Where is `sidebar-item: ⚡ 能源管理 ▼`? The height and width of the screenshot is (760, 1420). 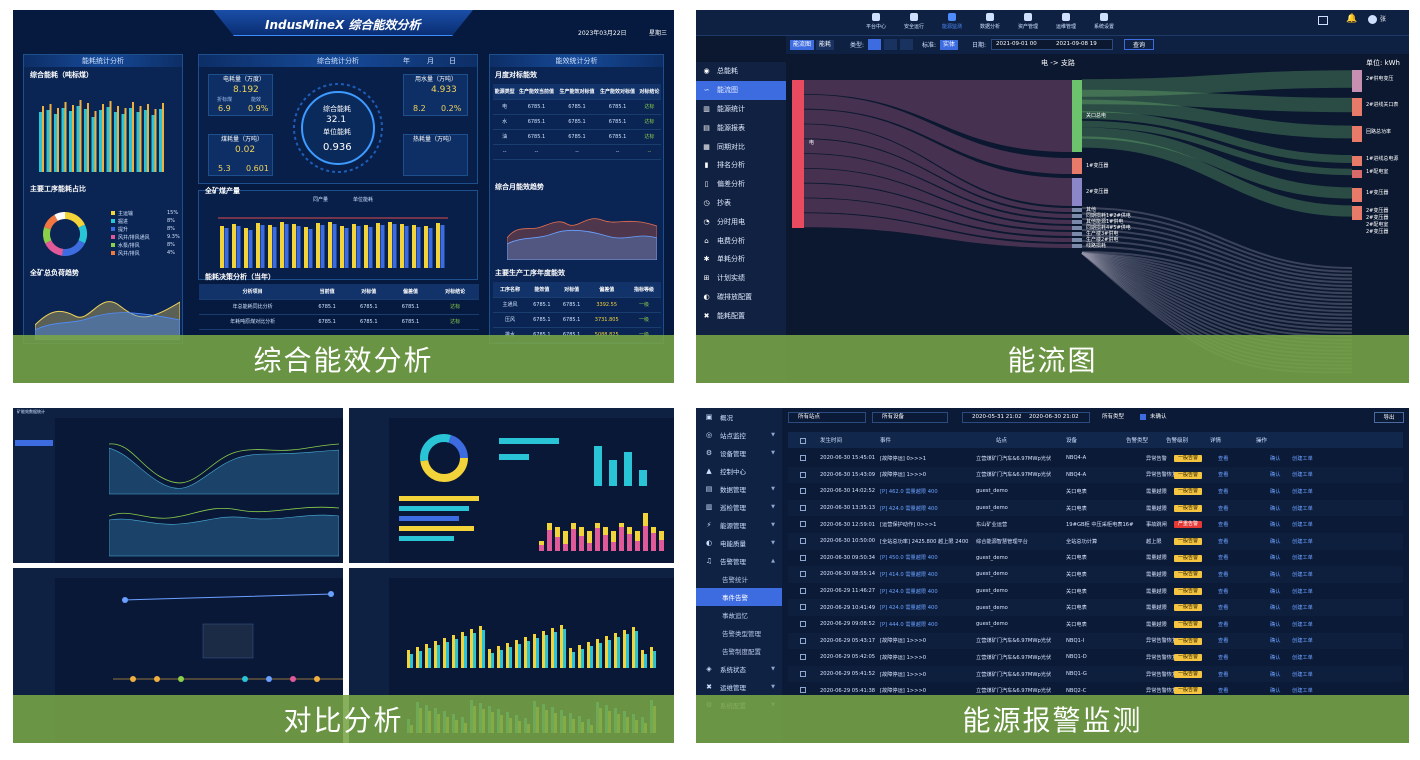
sidebar-item: ⚡ 能源管理 ▼ is located at coordinates (739, 525).